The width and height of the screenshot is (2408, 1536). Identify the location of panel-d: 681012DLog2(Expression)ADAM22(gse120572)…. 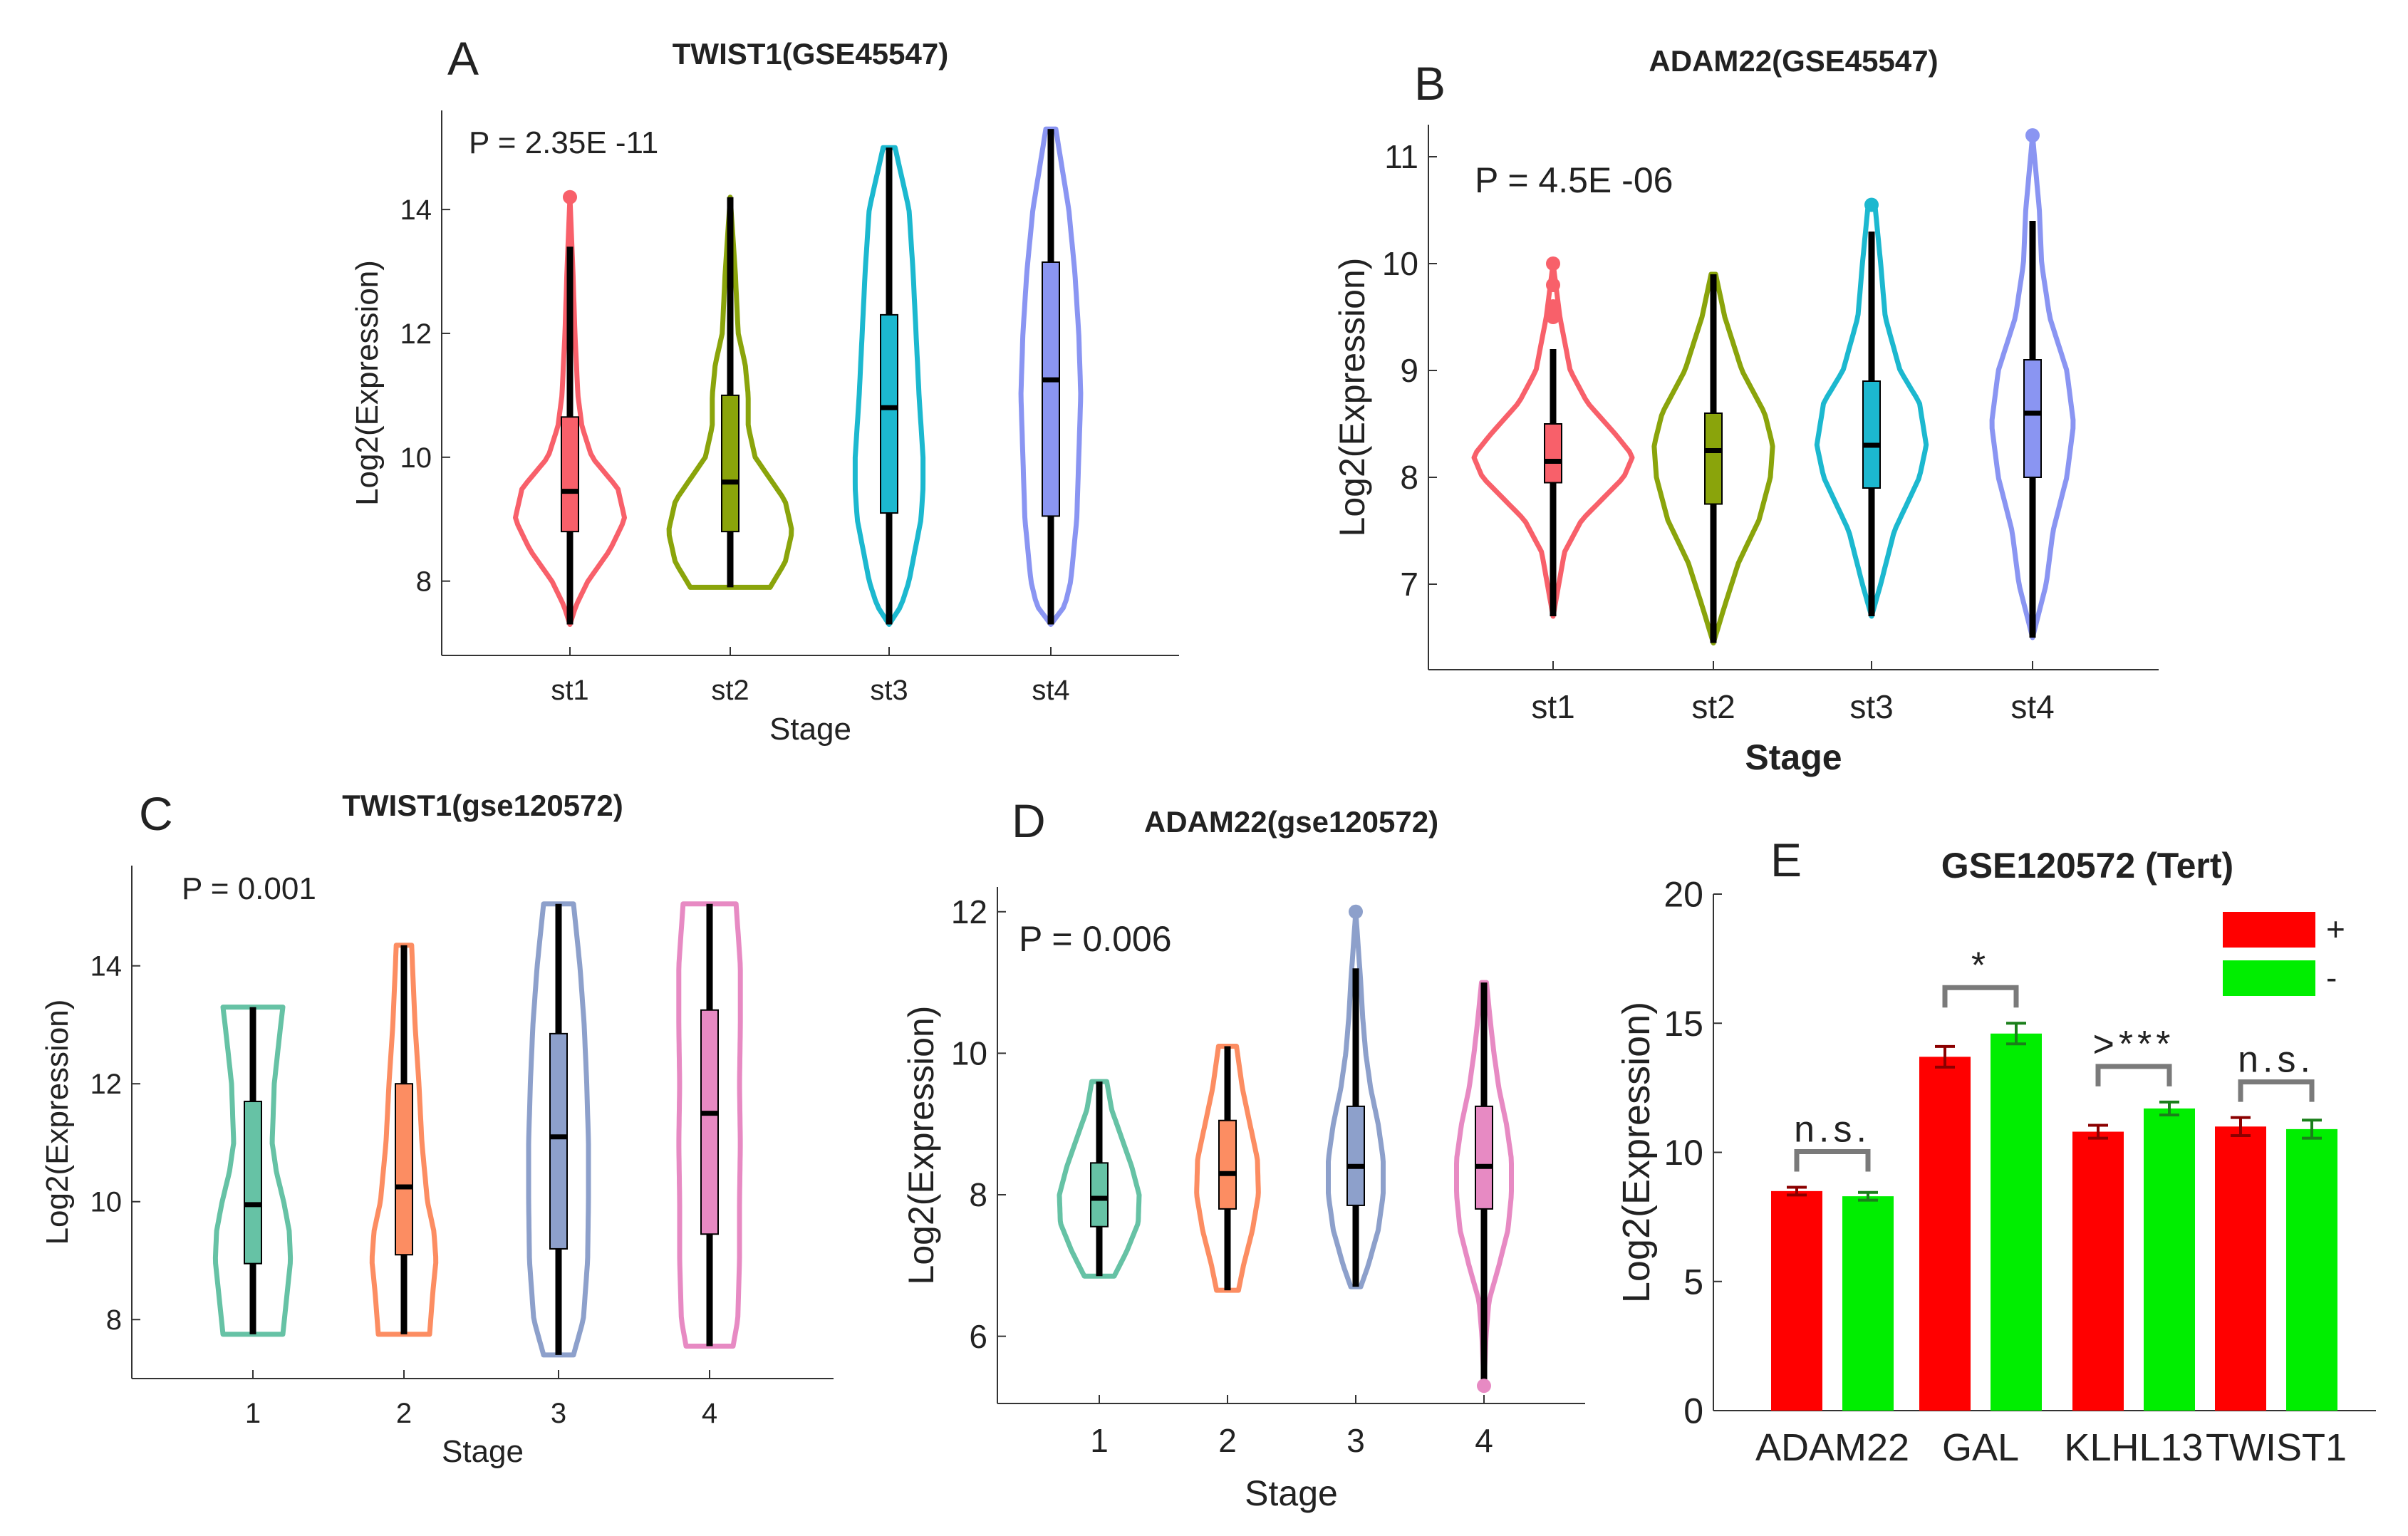
(1243, 1153).